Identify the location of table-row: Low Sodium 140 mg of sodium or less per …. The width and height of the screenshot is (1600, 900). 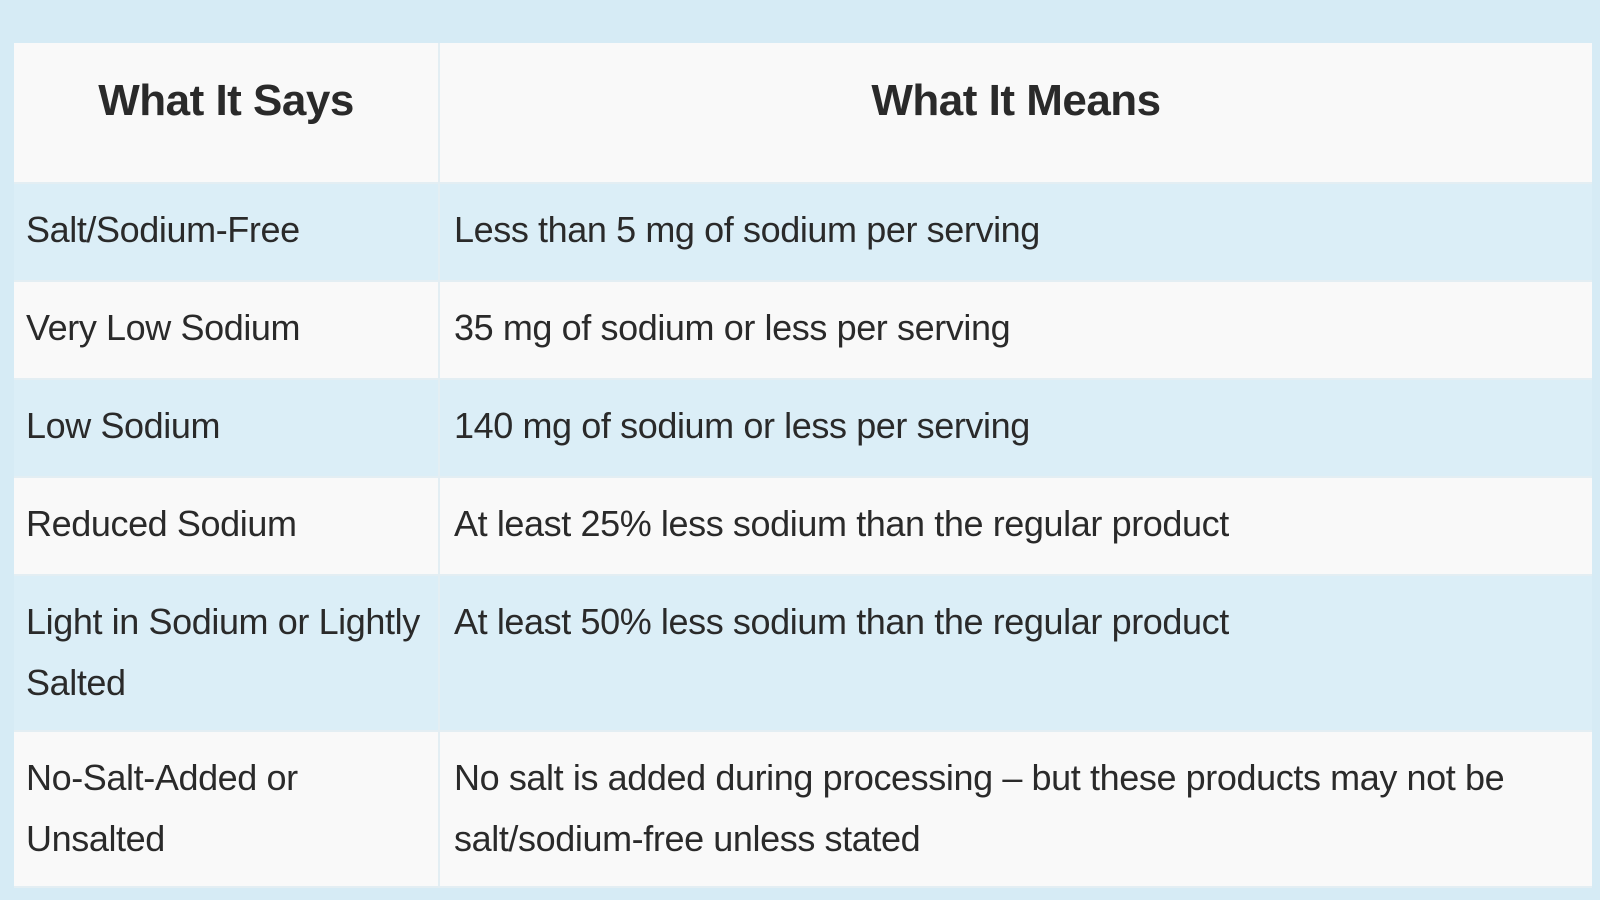
(803, 428).